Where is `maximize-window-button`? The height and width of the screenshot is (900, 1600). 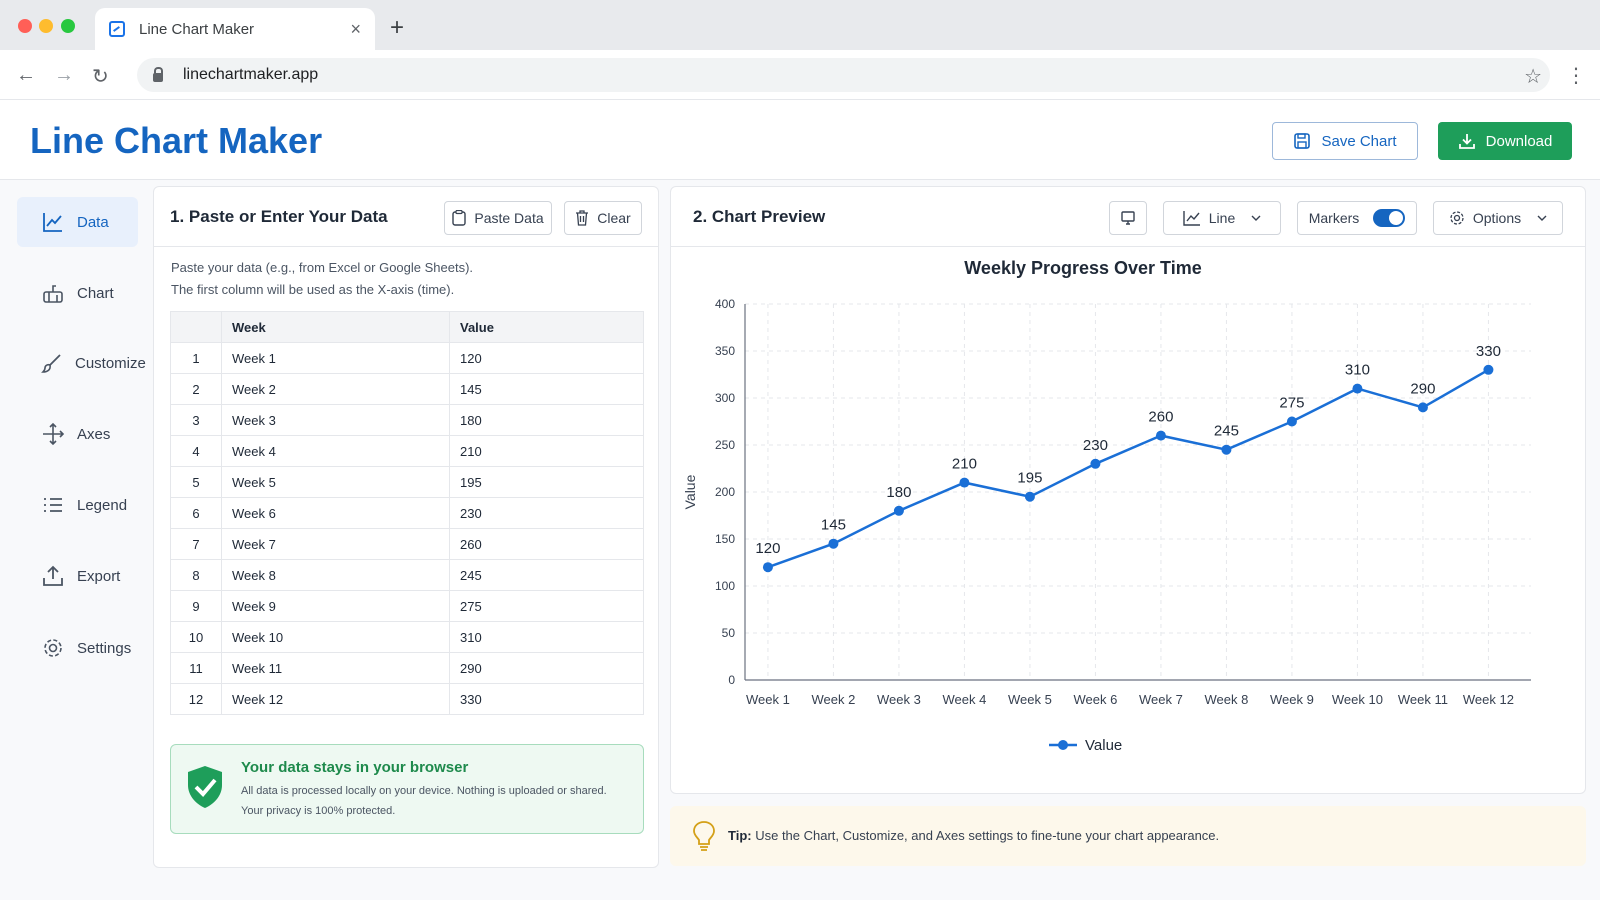
maximize-window-button is located at coordinates (68, 26).